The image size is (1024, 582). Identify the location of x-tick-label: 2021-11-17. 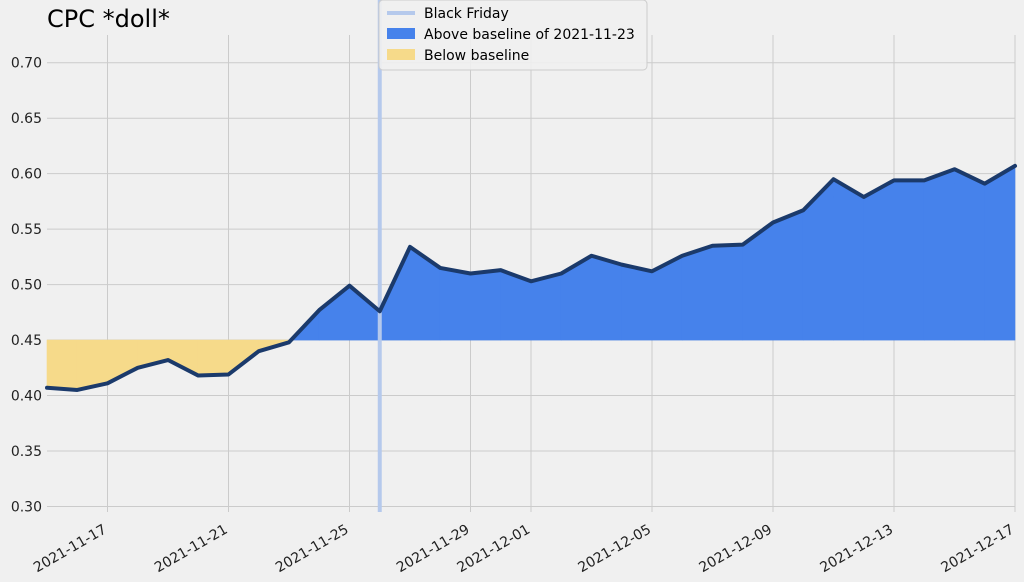
(70, 549).